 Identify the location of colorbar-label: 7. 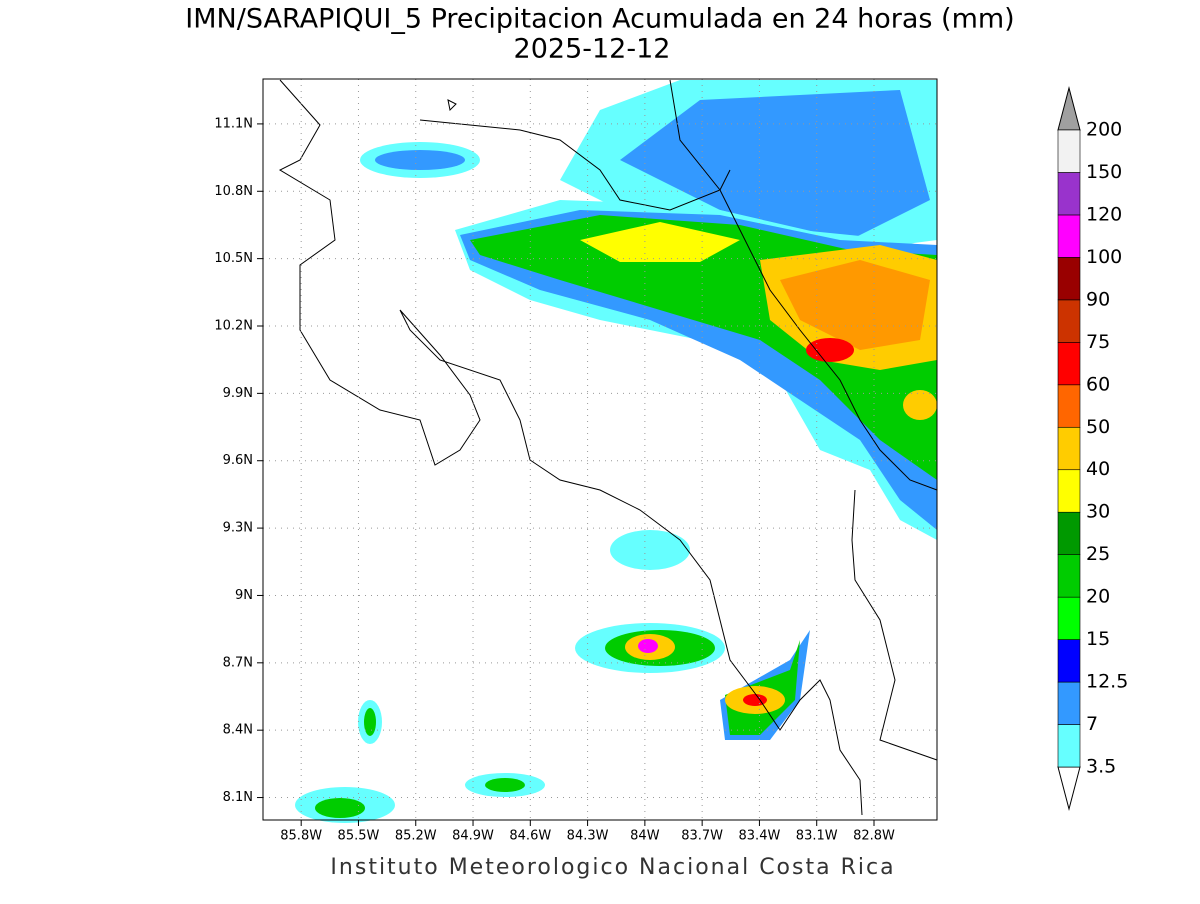
(1092, 724).